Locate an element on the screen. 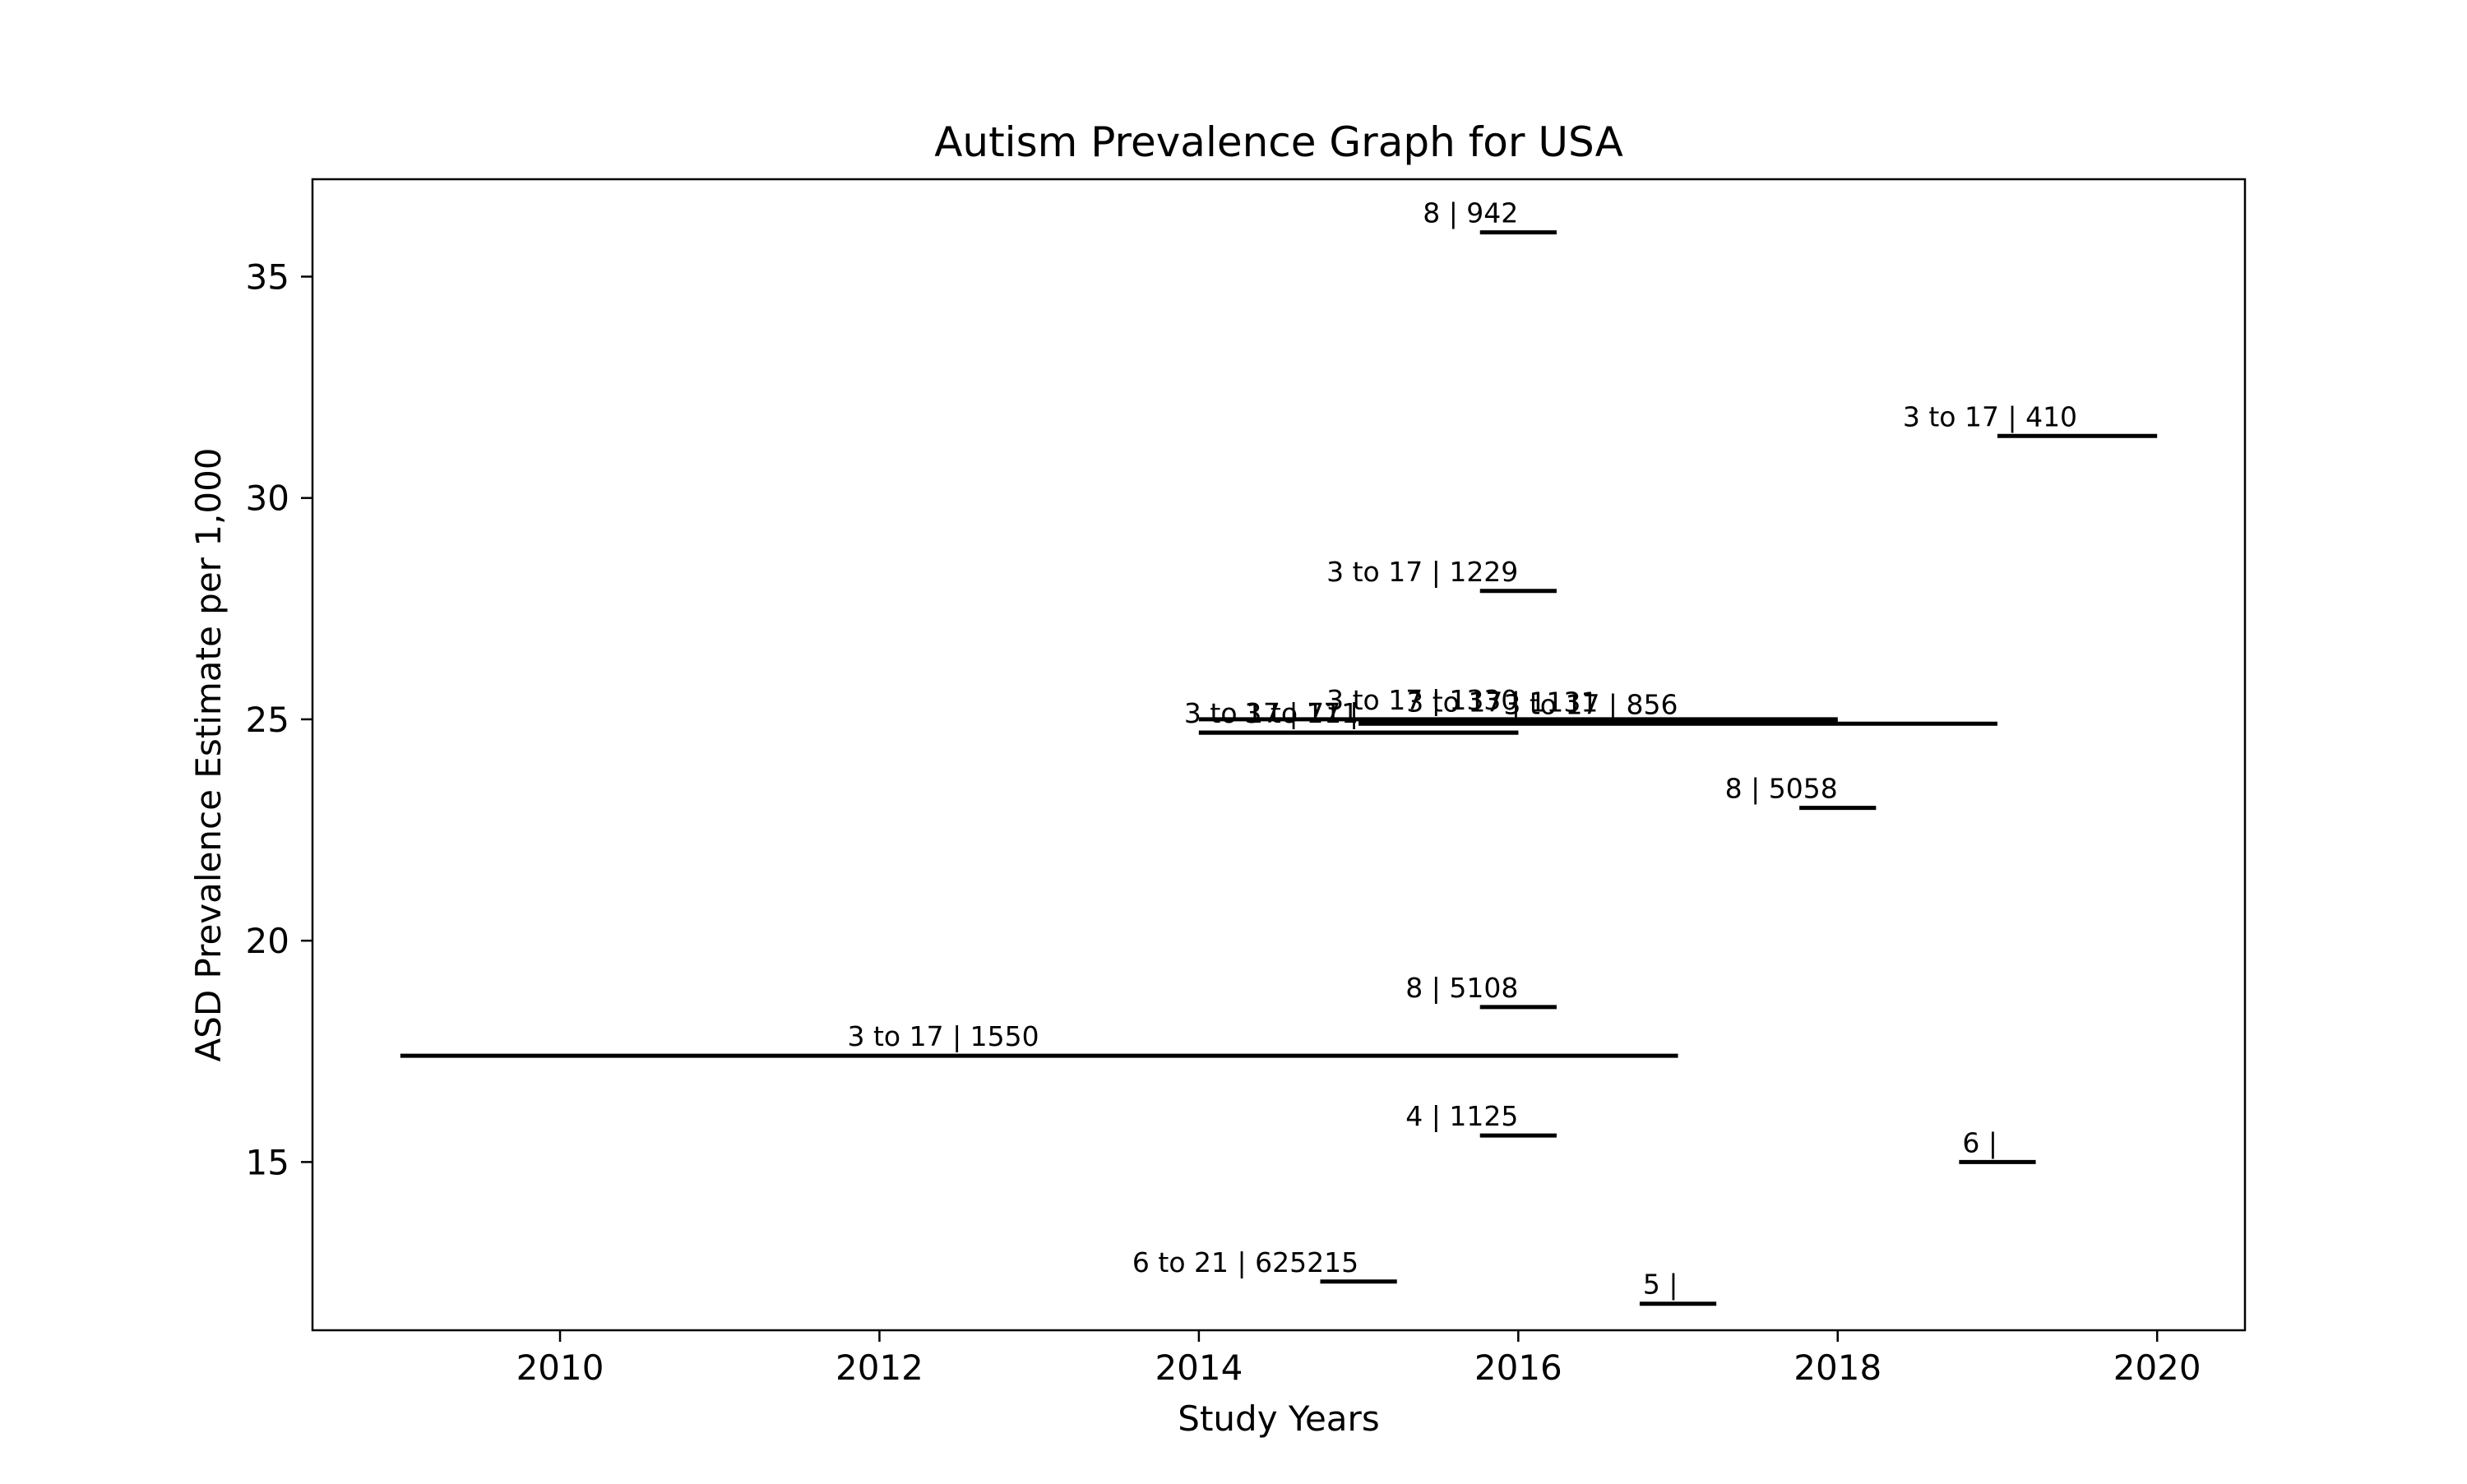 The image size is (2467, 1484). x-tick-label: 2016 is located at coordinates (1518, 1368).